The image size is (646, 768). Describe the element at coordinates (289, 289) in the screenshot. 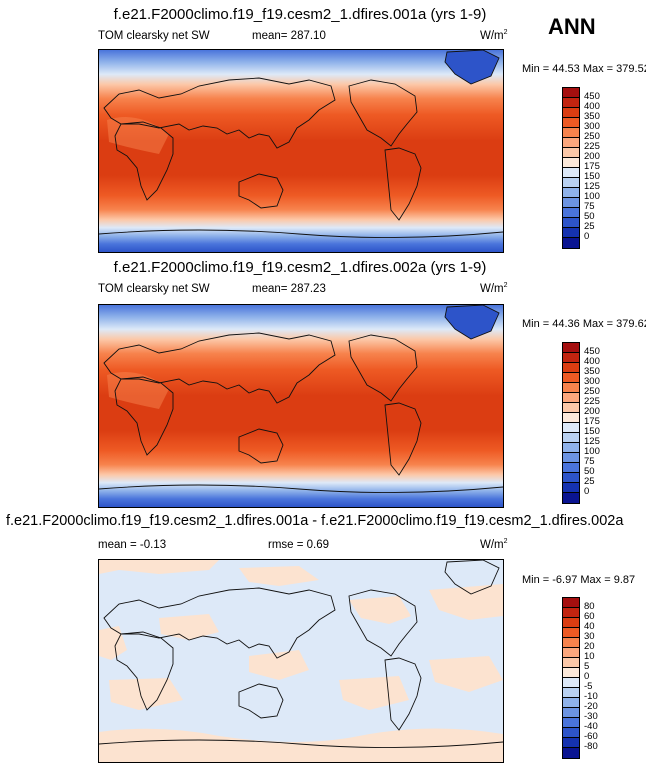

I see `panel2-mean-label: mean= 287.23` at that location.